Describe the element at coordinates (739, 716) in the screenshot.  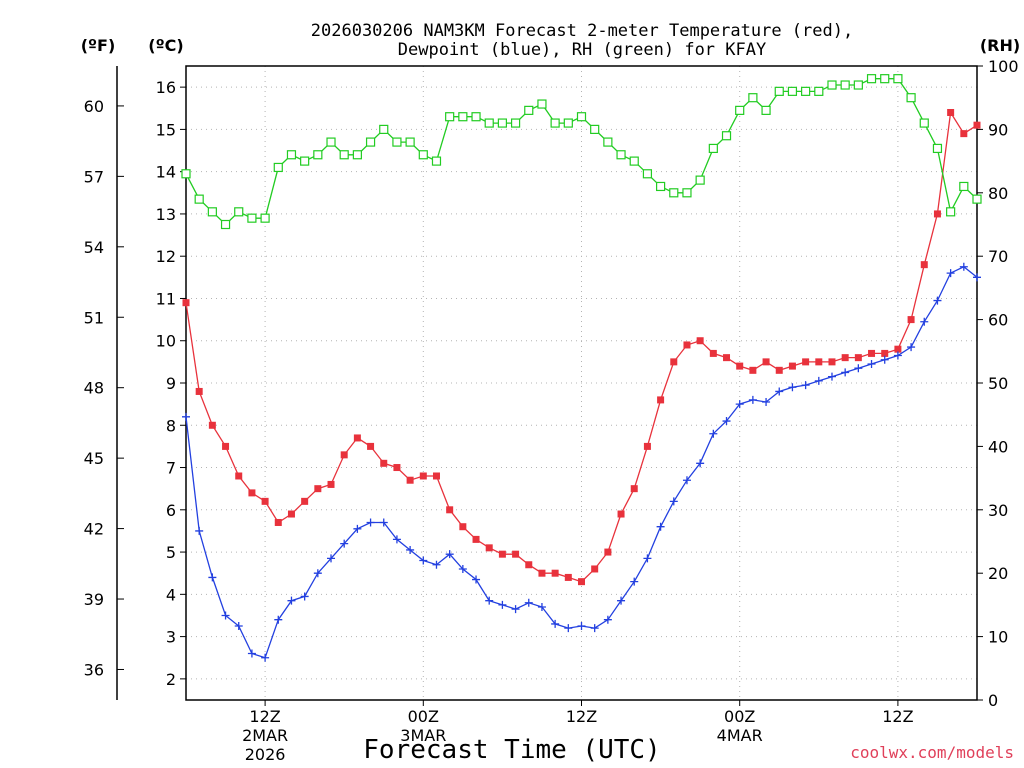
I see `x-tick-label: 00Z` at that location.